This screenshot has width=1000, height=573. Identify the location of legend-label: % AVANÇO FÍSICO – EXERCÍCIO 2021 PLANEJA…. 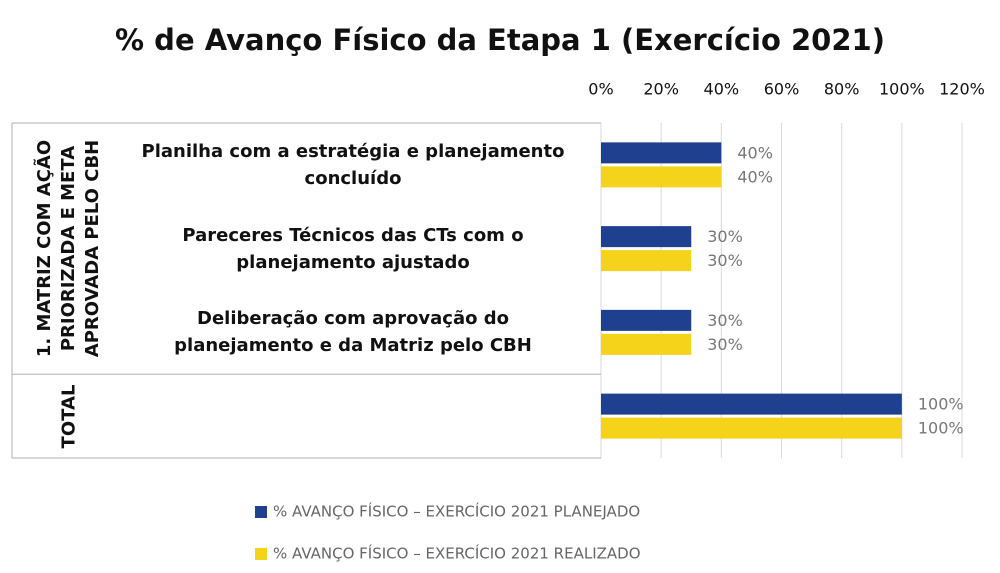
(456, 511).